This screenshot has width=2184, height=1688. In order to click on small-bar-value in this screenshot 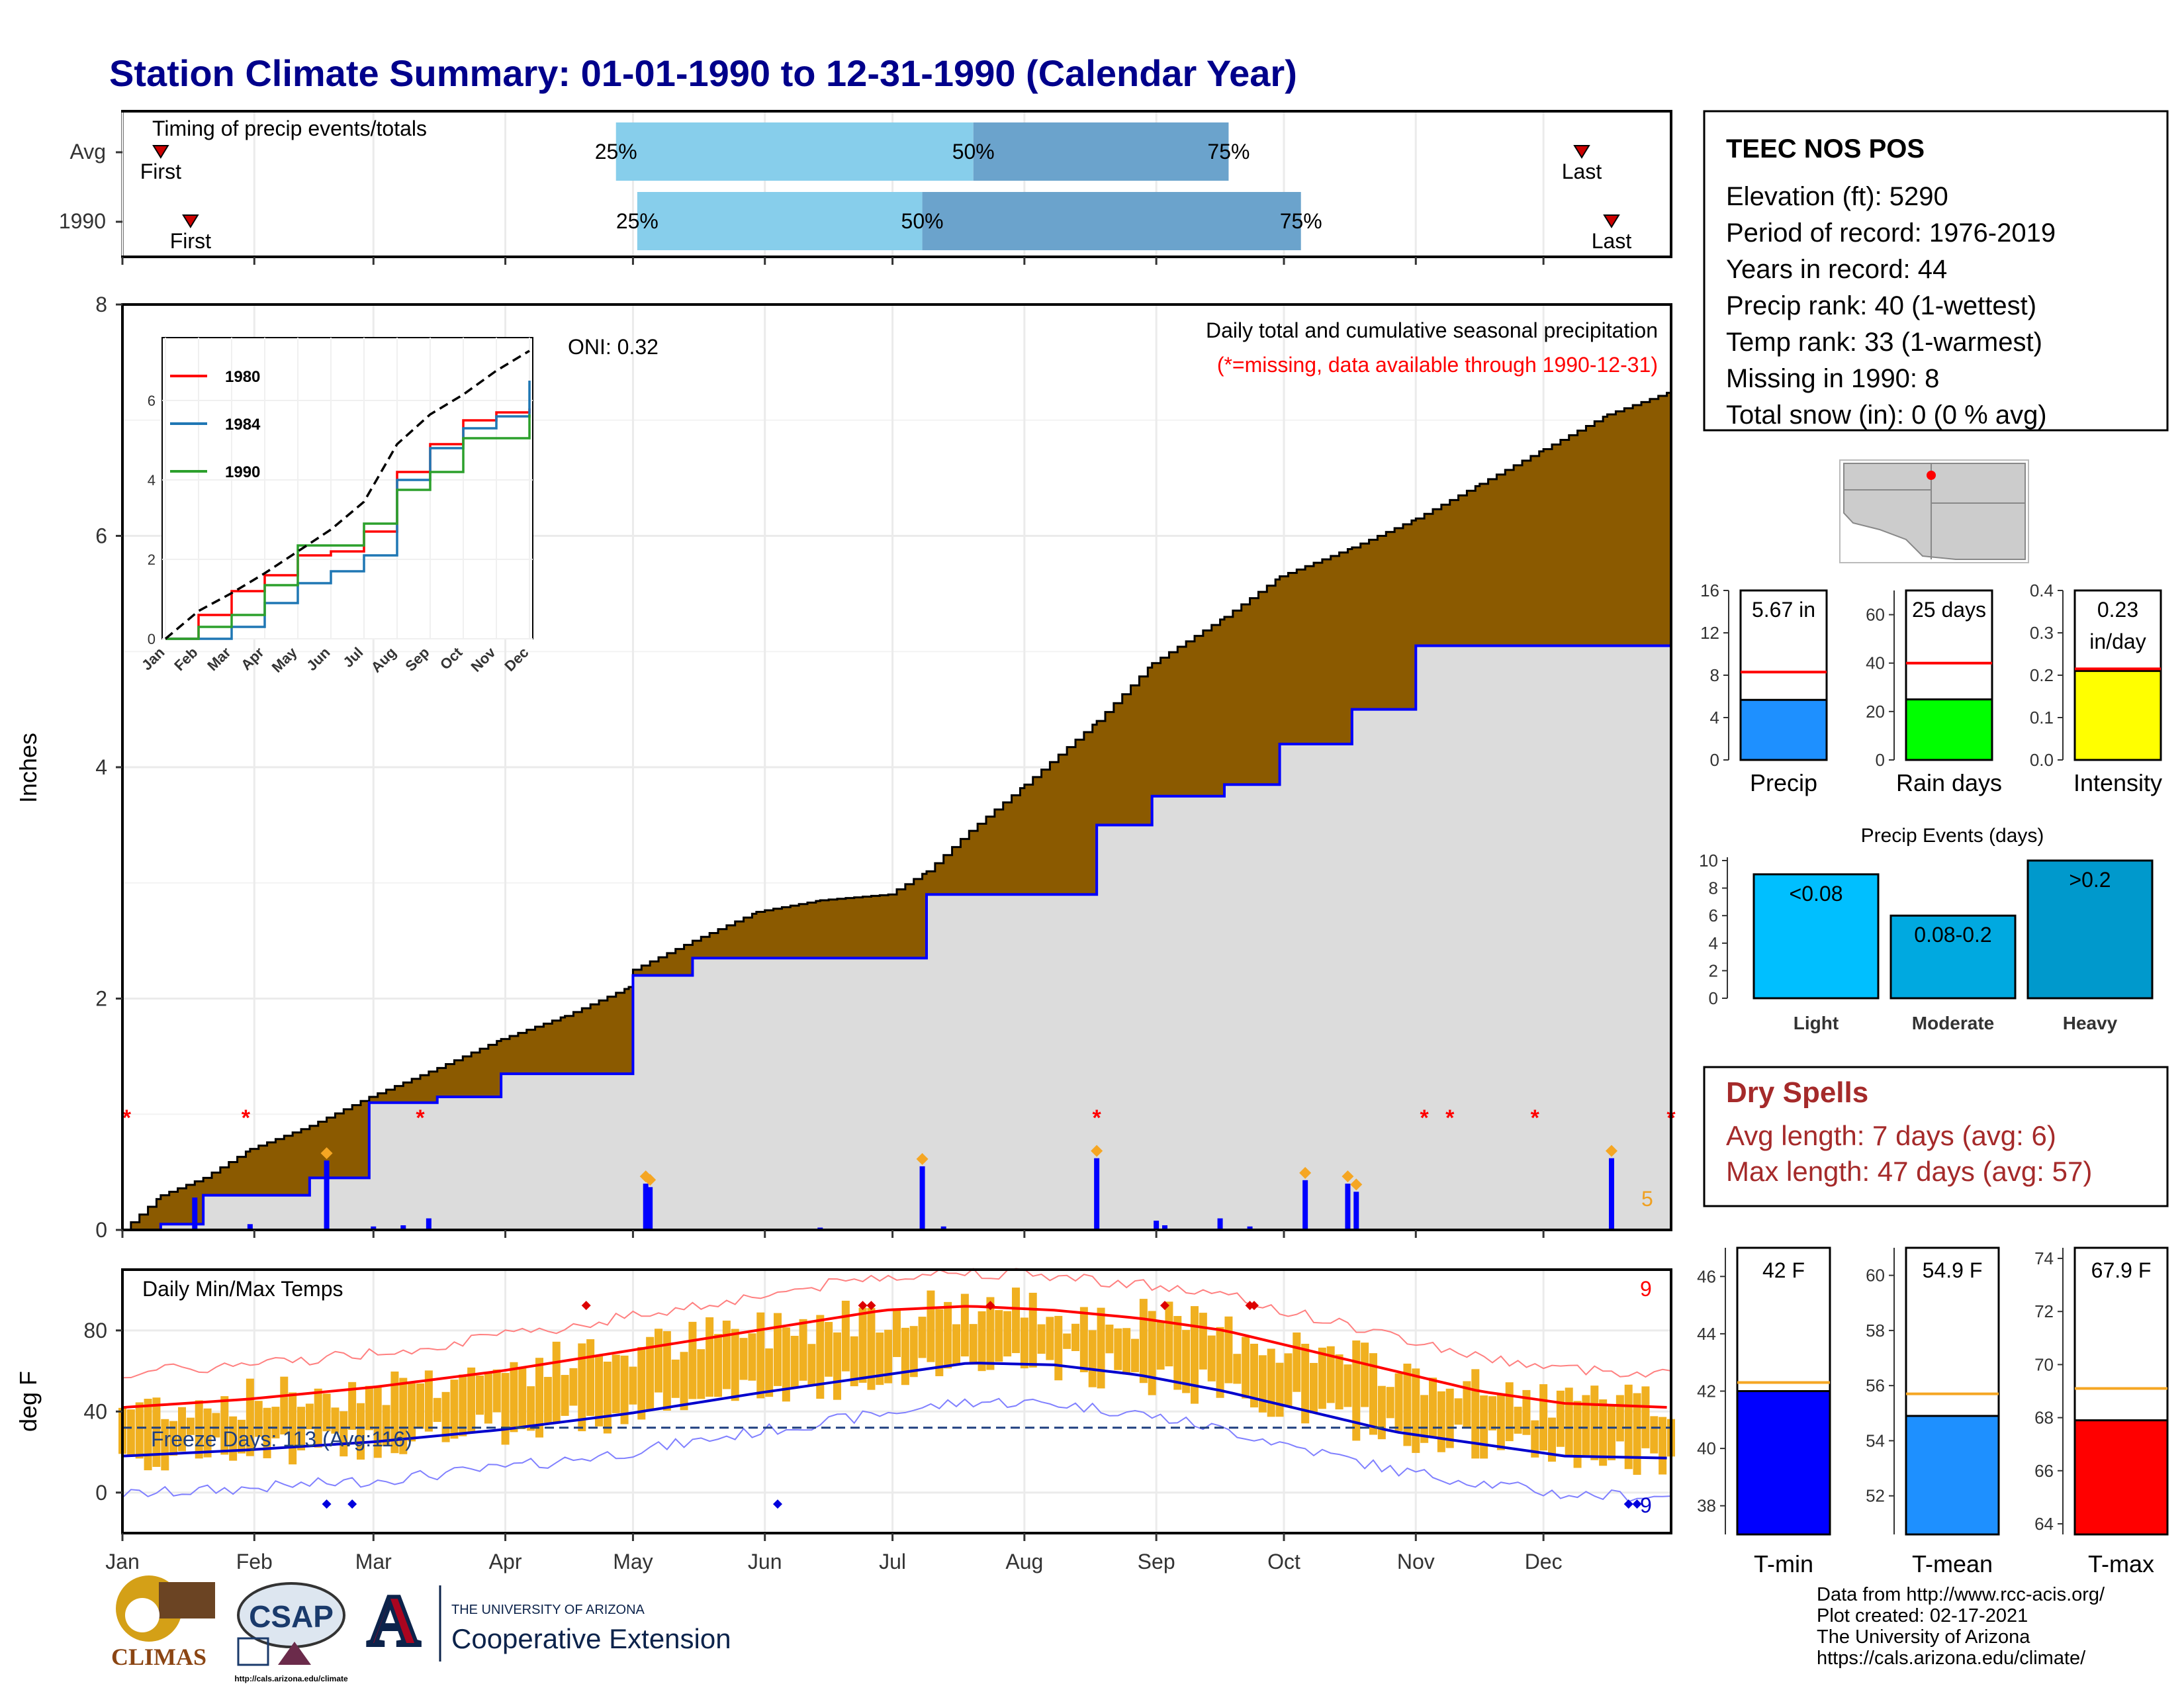, I will do `click(1949, 729)`.